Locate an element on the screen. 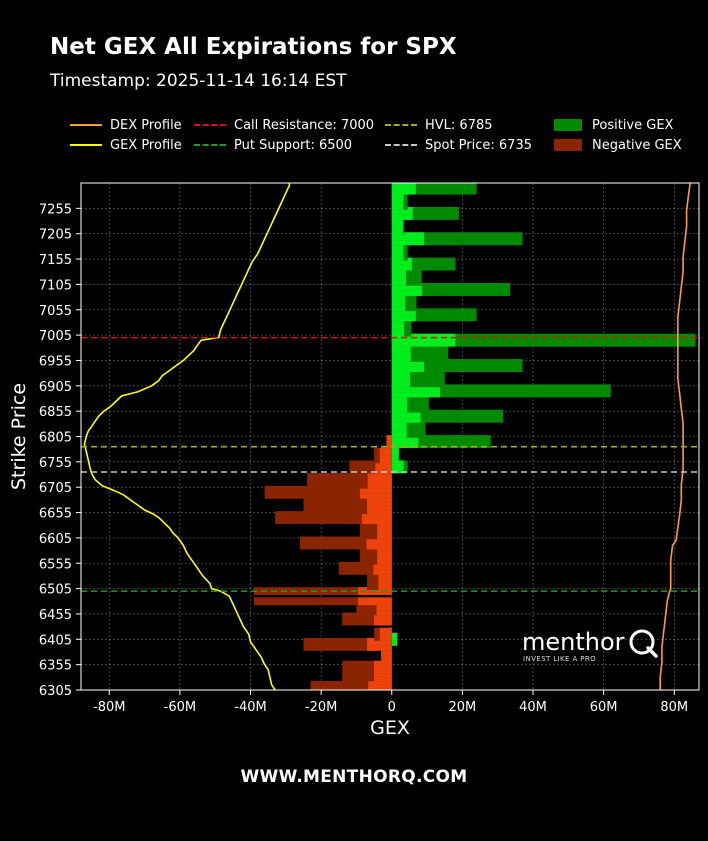 The image size is (708, 841). y-tick-label: 6355 is located at coordinates (55, 666).